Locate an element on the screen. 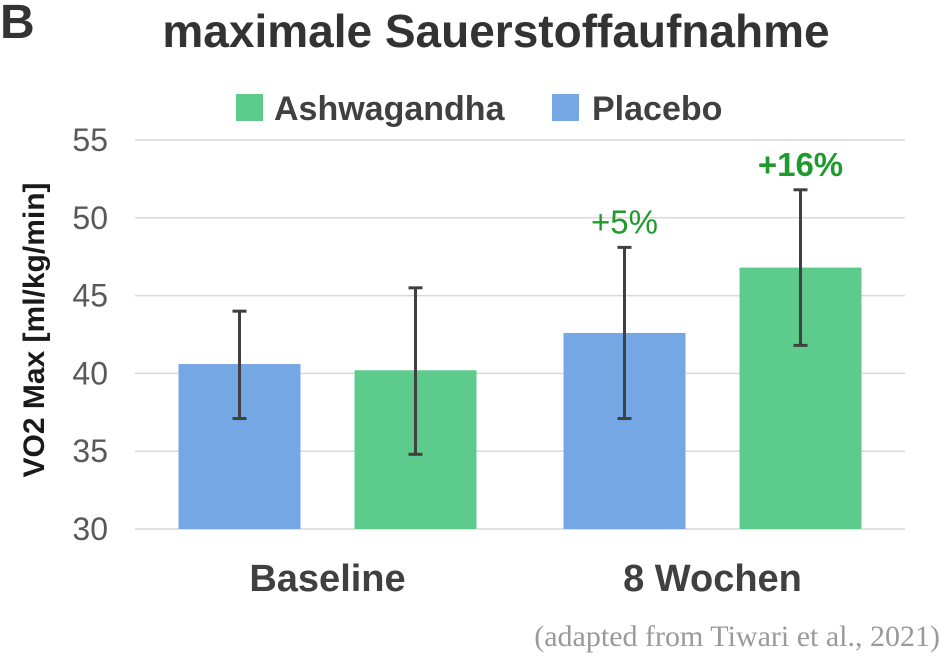 The image size is (944, 658). legend: Ashwagandha Placebo is located at coordinates (479, 109).